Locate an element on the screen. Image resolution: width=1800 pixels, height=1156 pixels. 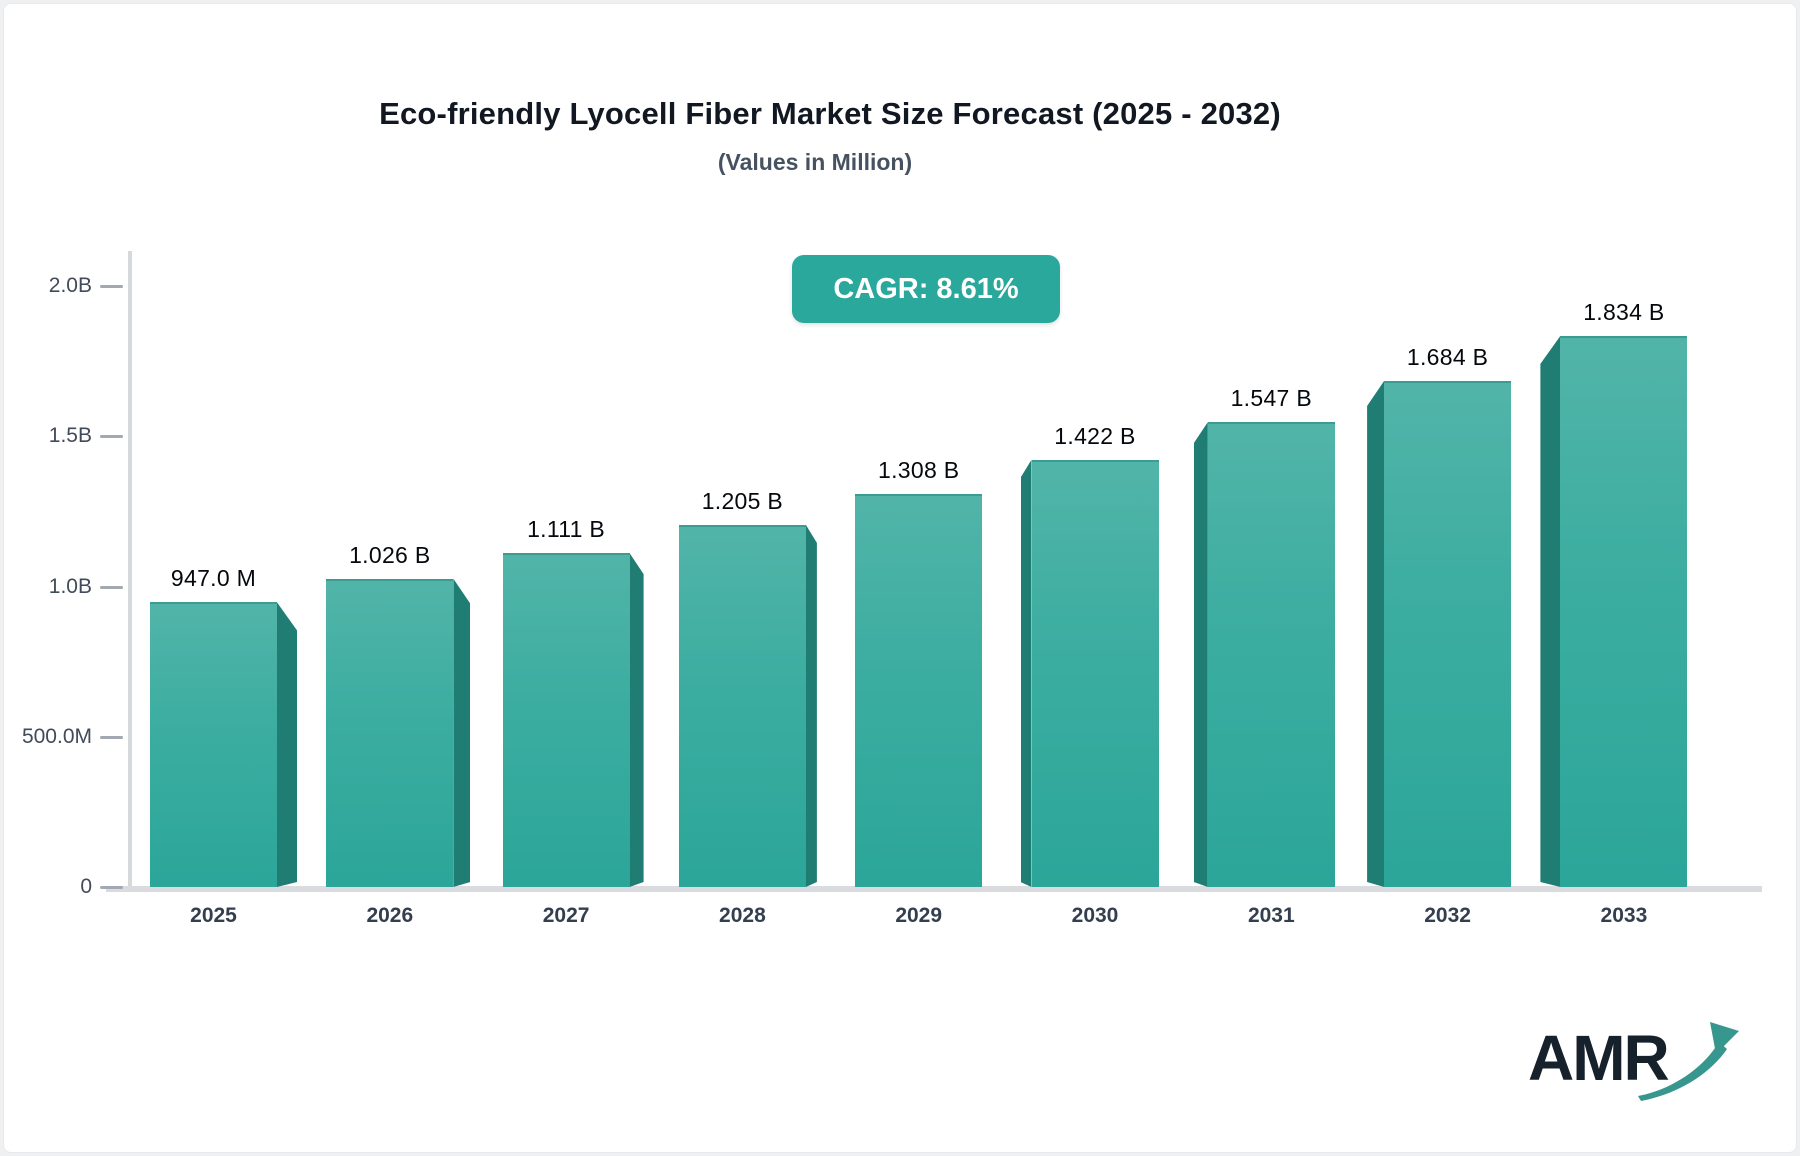
x-tick-label-2030: 2030 is located at coordinates (1095, 915).